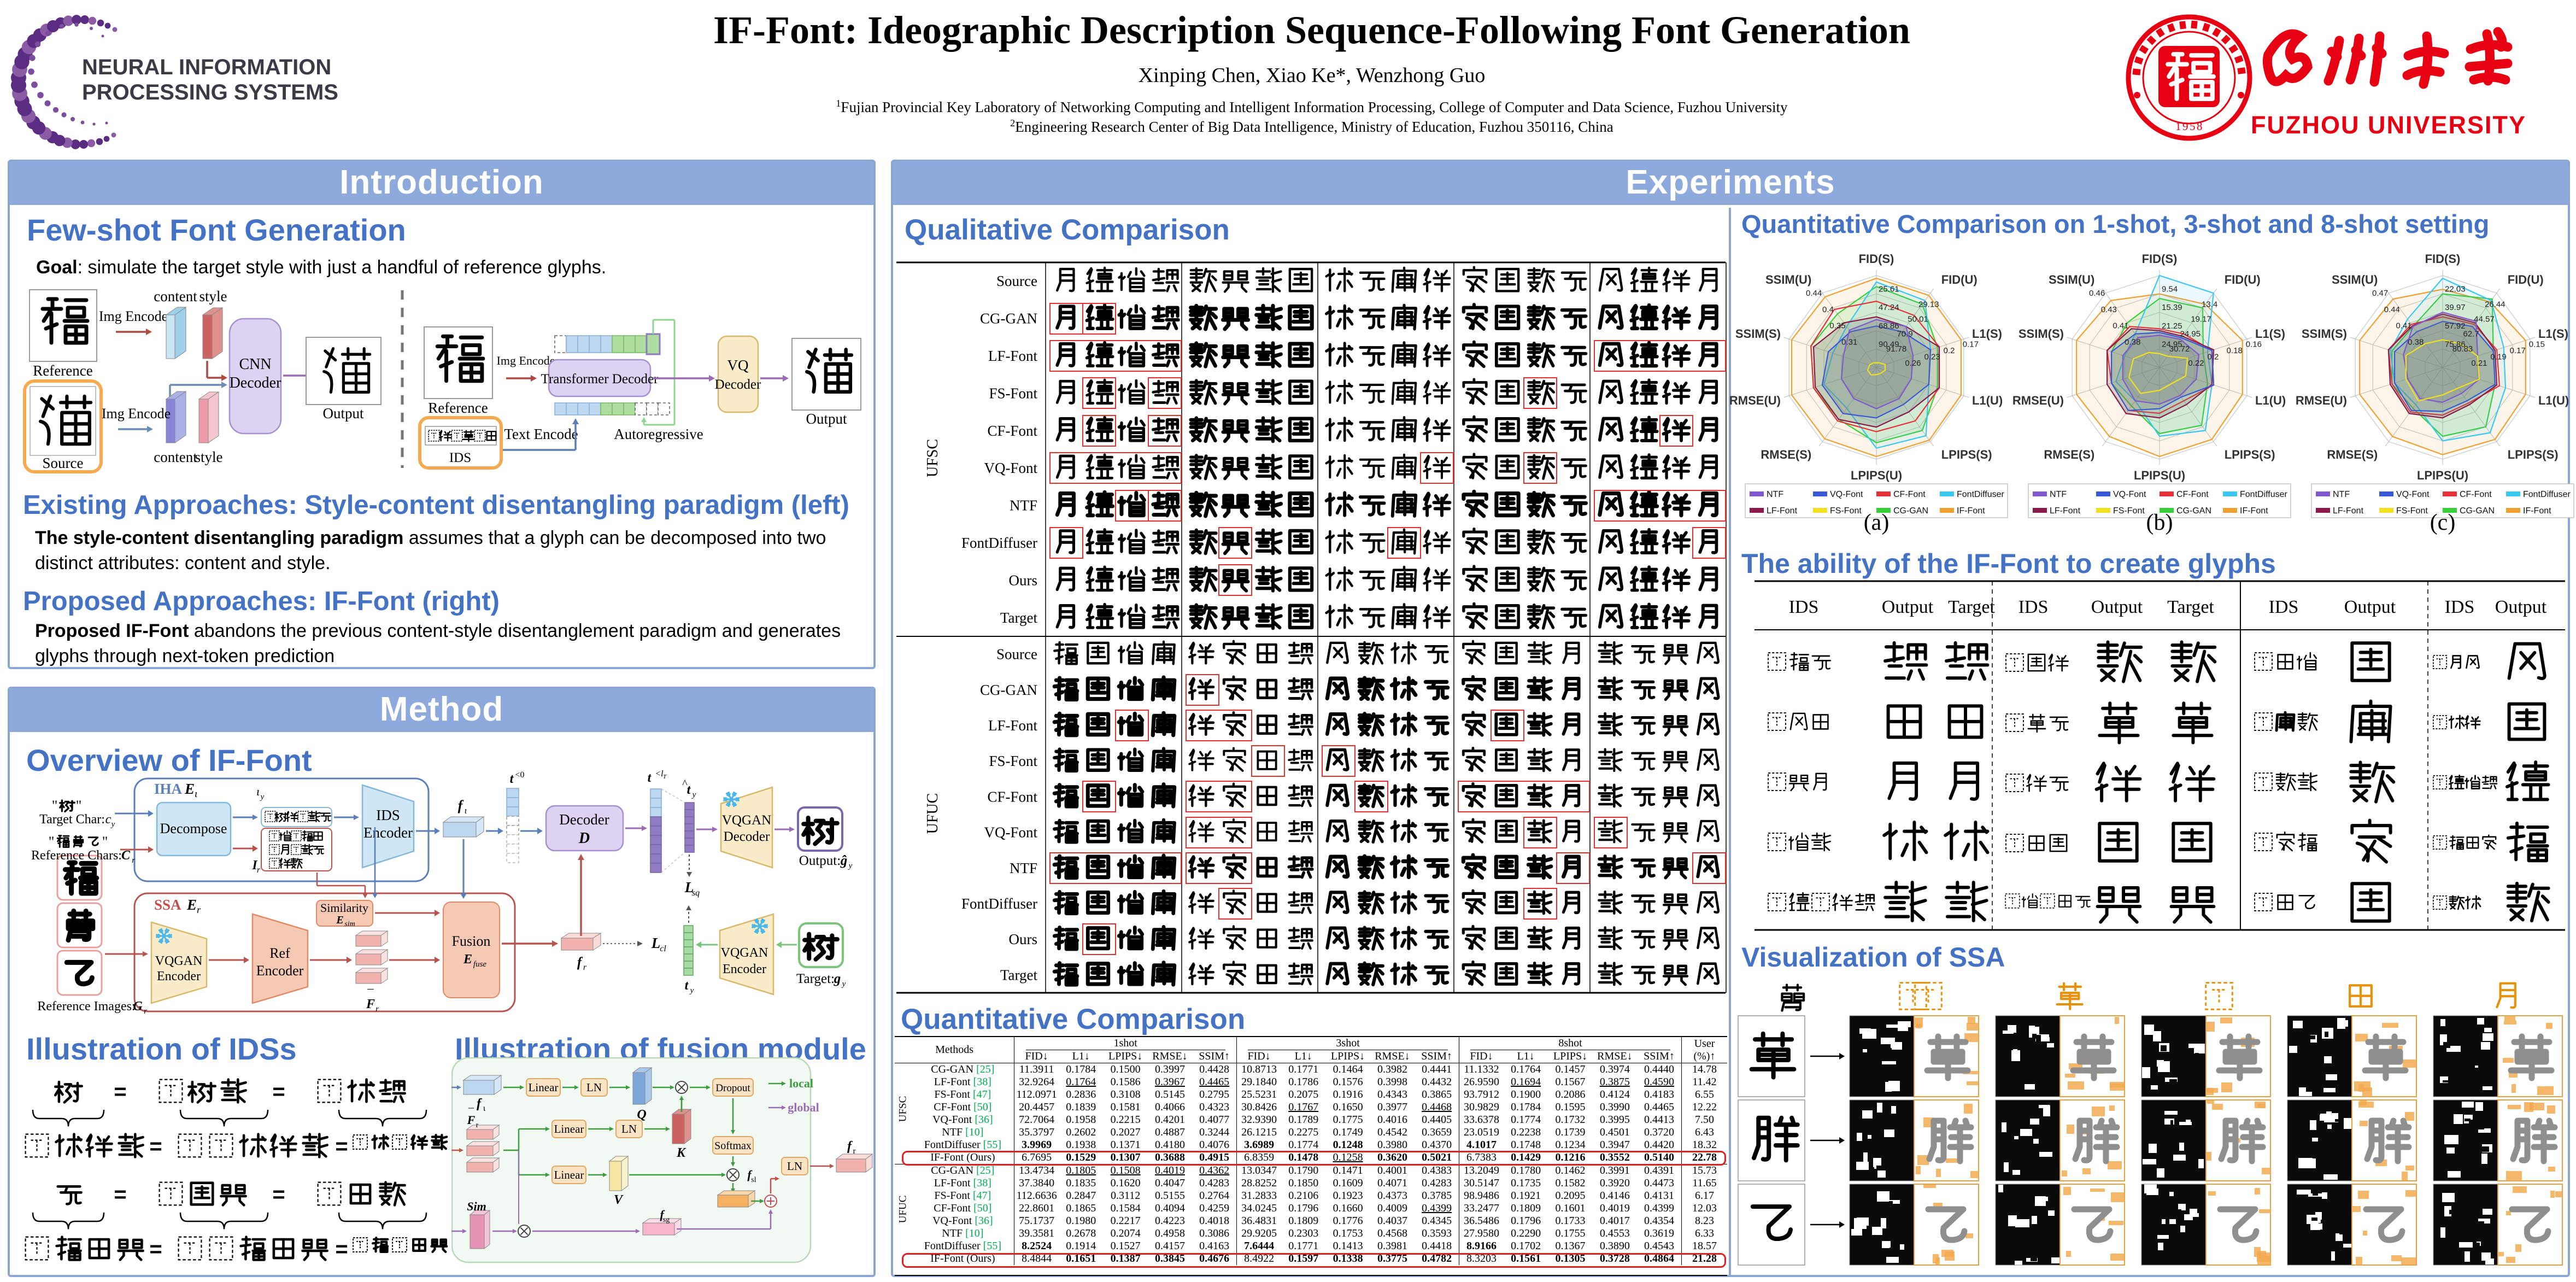  I want to click on svg-text: (b), so click(2160, 522).